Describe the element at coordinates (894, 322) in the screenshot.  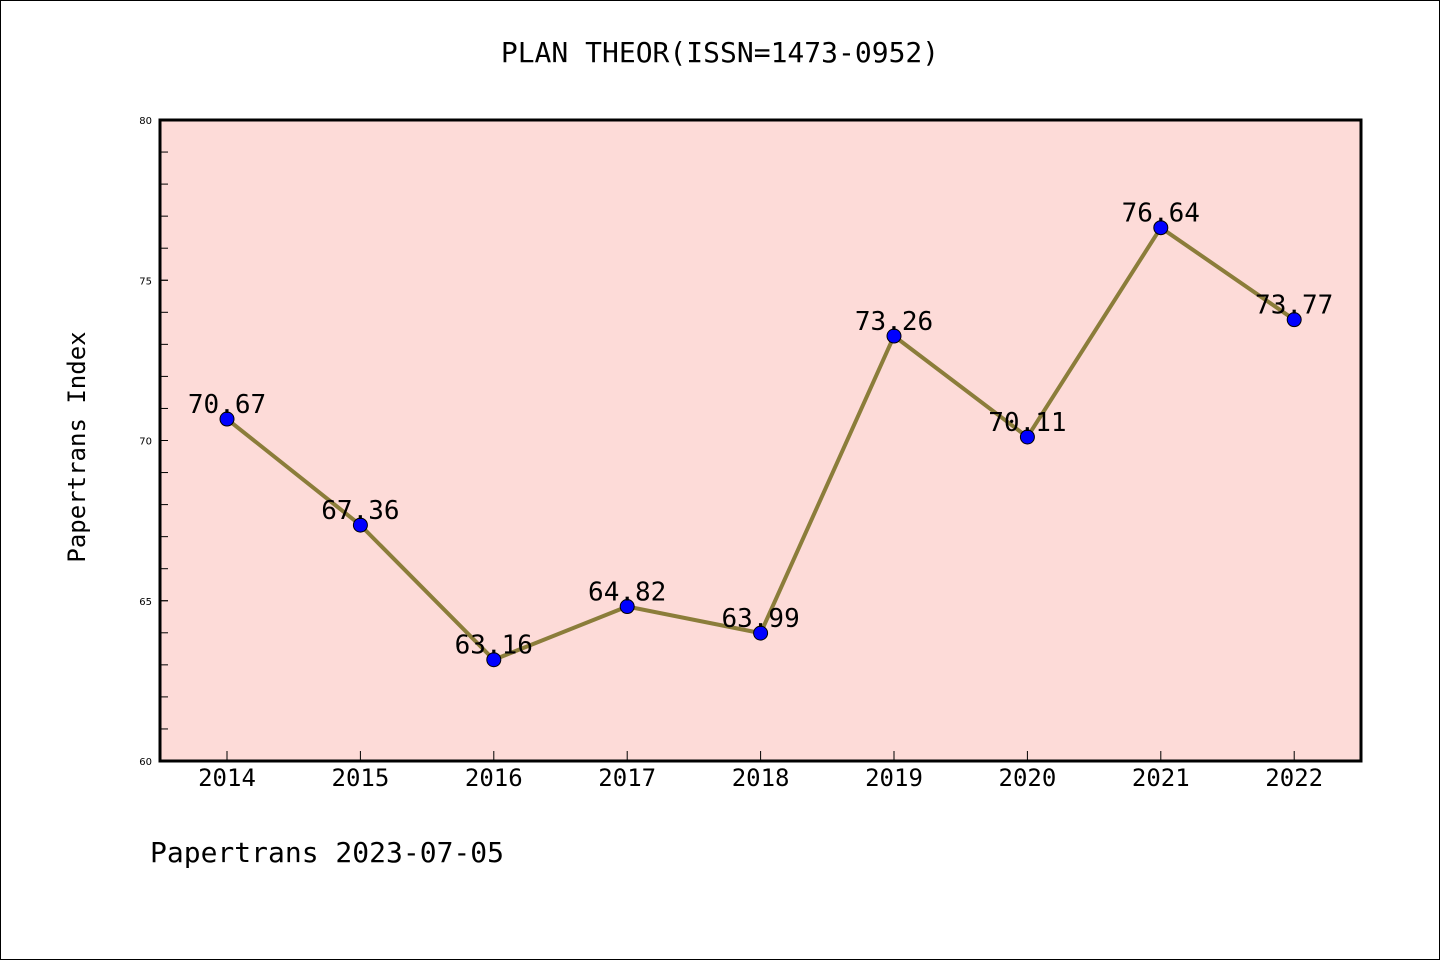
I see `data-label: 73.26` at that location.